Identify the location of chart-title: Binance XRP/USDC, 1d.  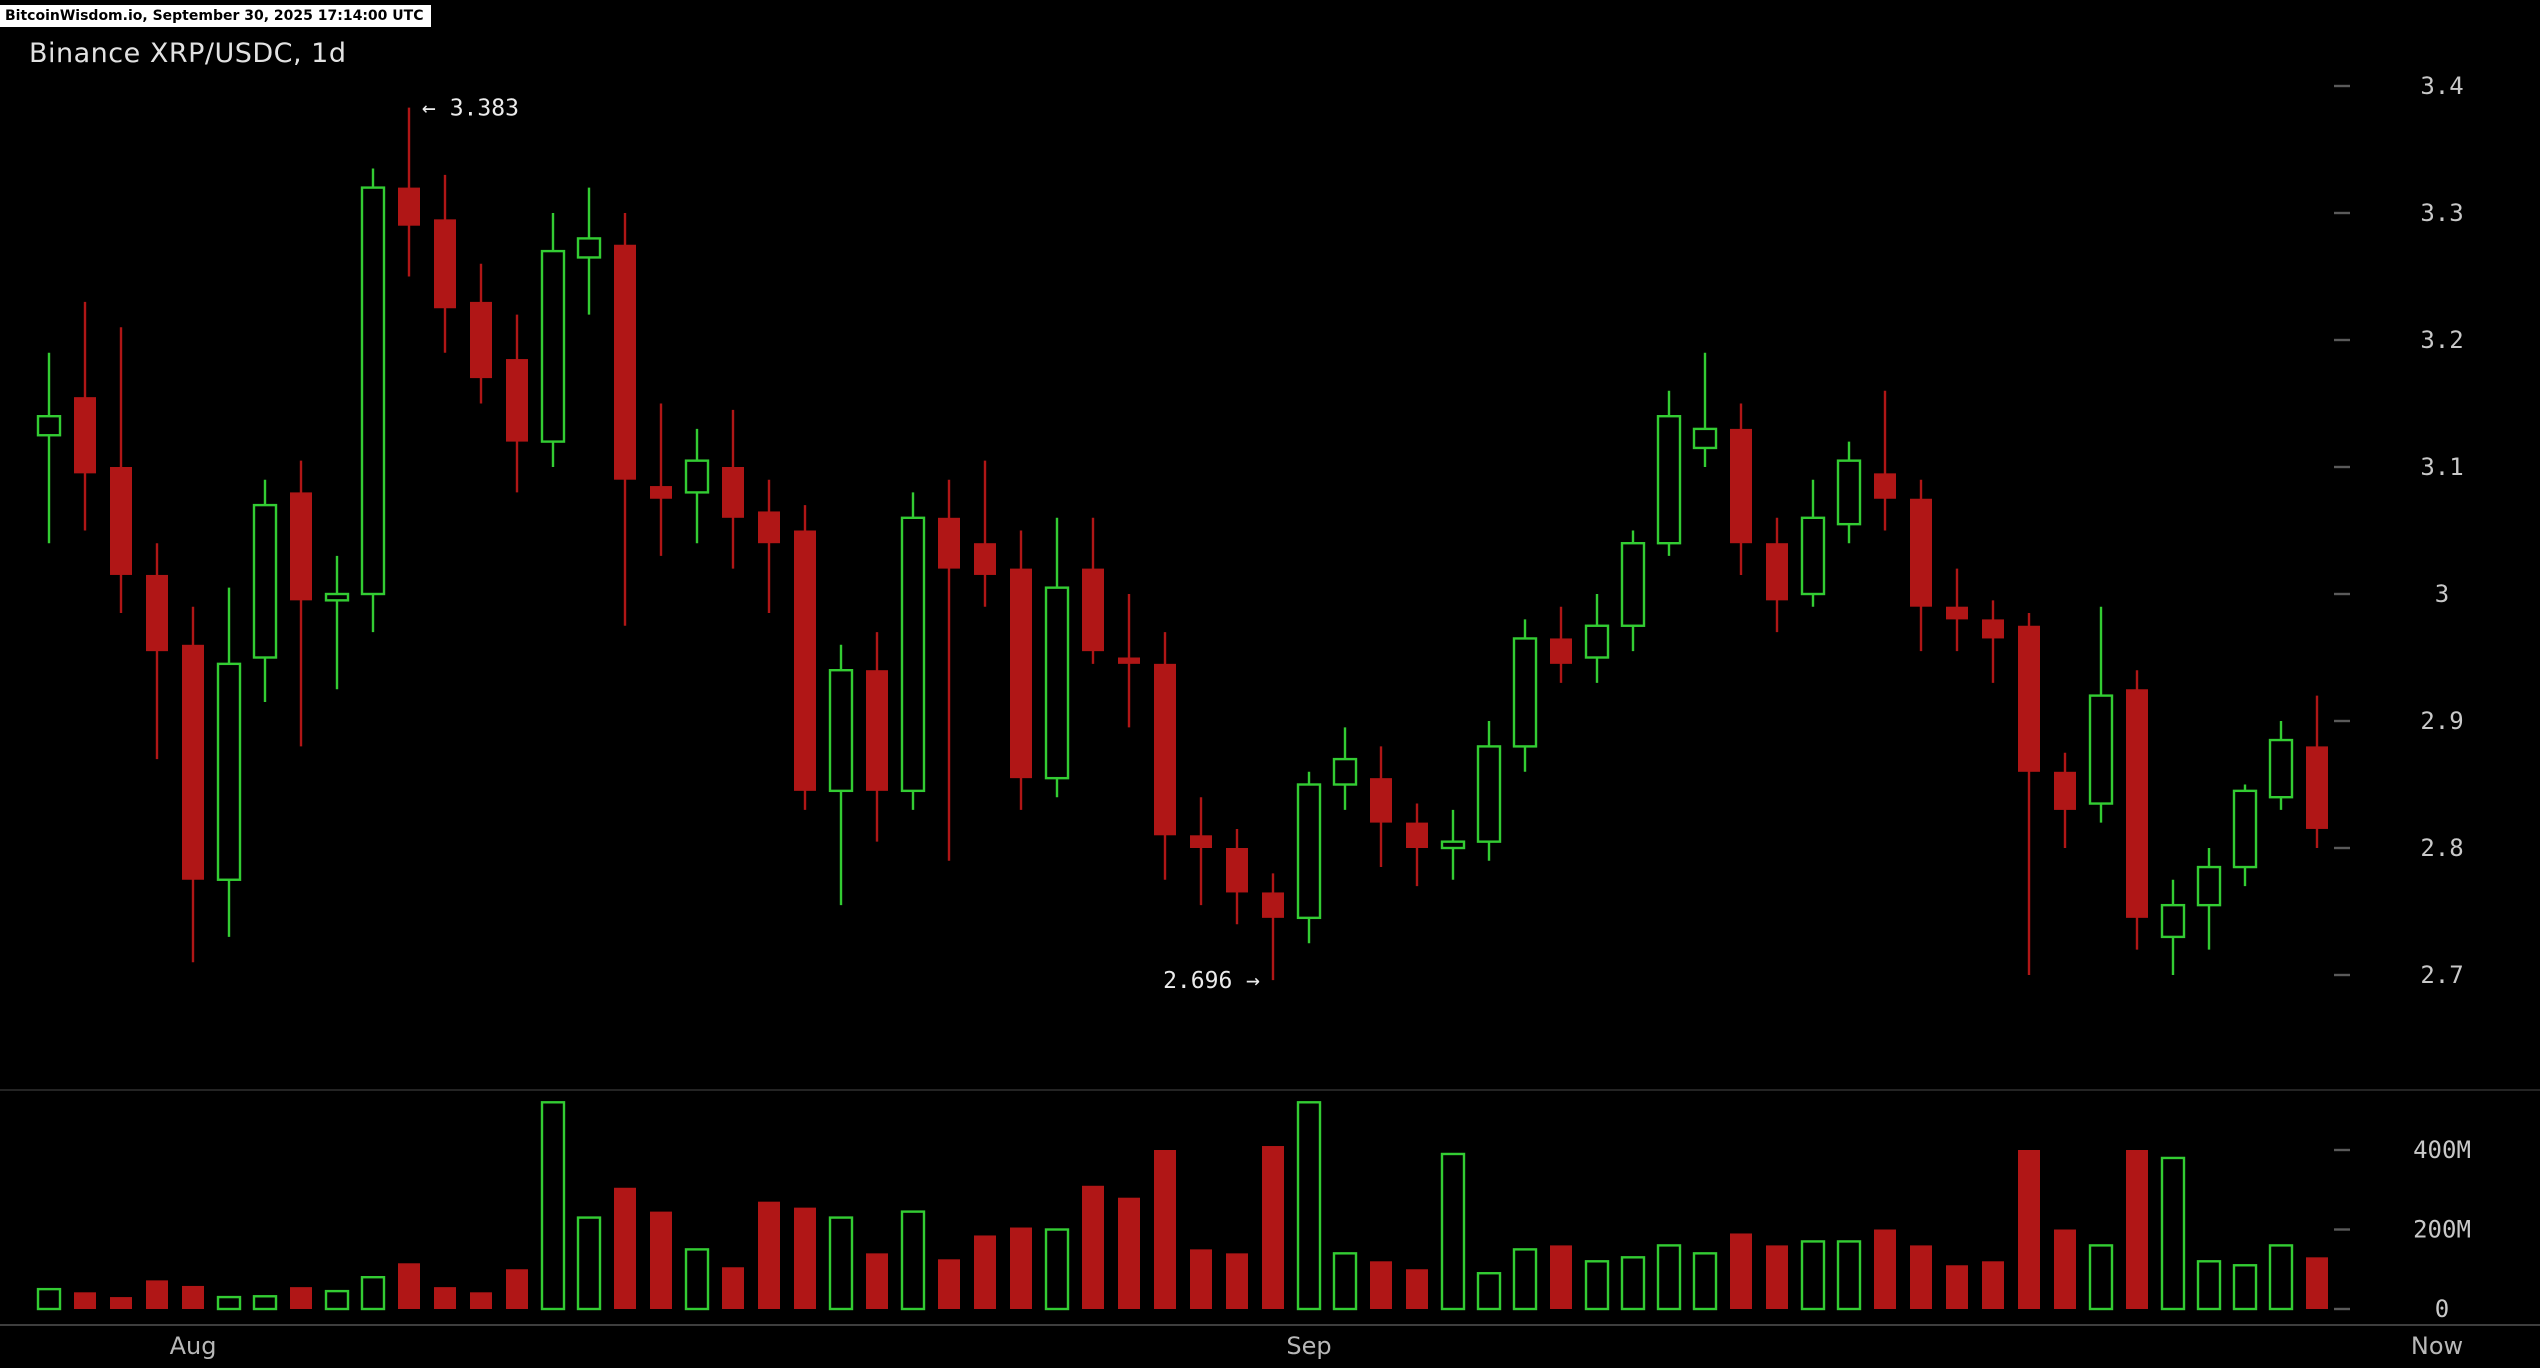
(188, 53).